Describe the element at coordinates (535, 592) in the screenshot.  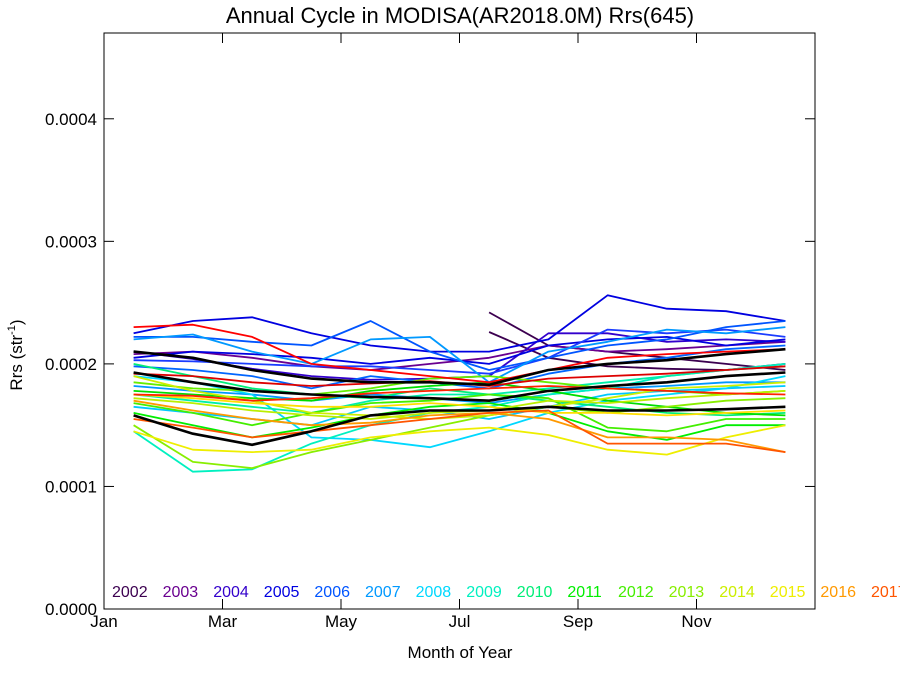
I see `legend-item-2010: 2010` at that location.